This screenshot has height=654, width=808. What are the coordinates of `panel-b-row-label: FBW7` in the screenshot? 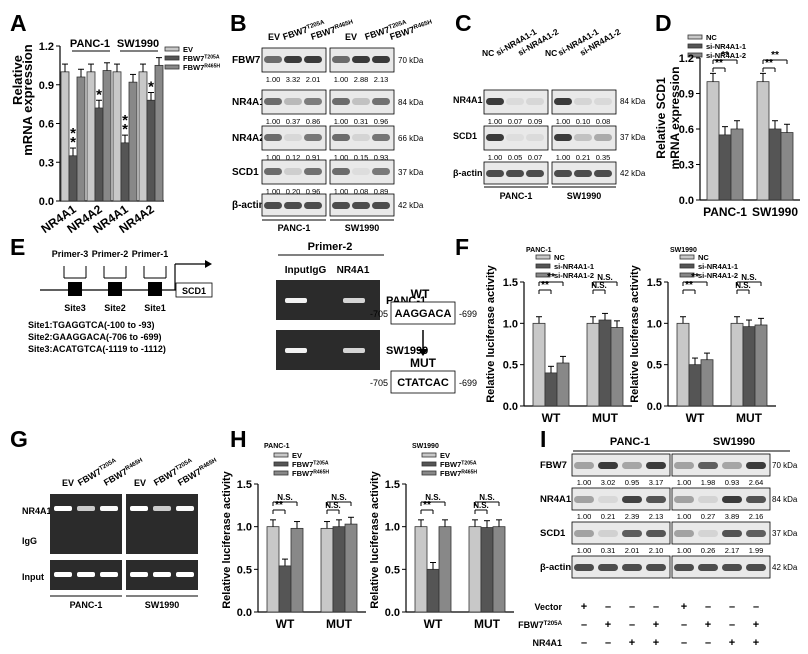 It's located at (246, 60).